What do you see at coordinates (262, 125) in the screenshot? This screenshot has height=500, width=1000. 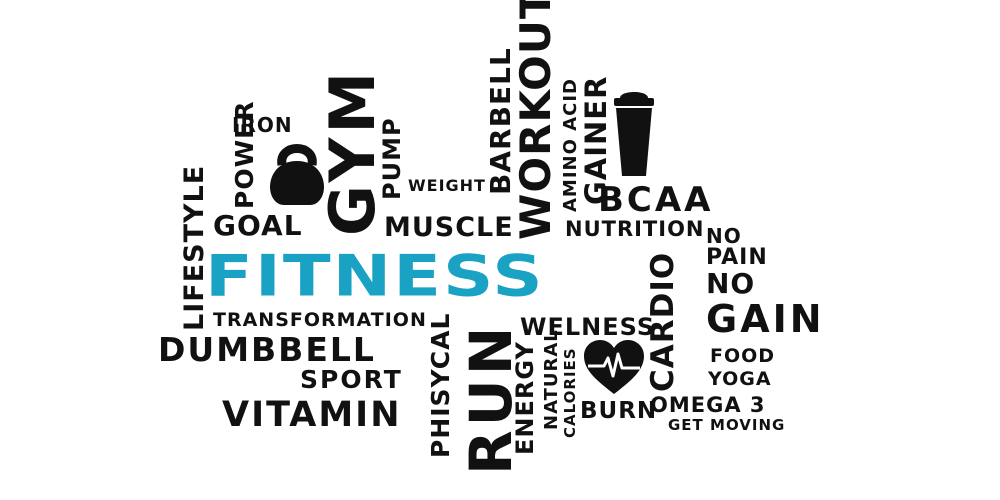 I see `word-iron: IRON` at bounding box center [262, 125].